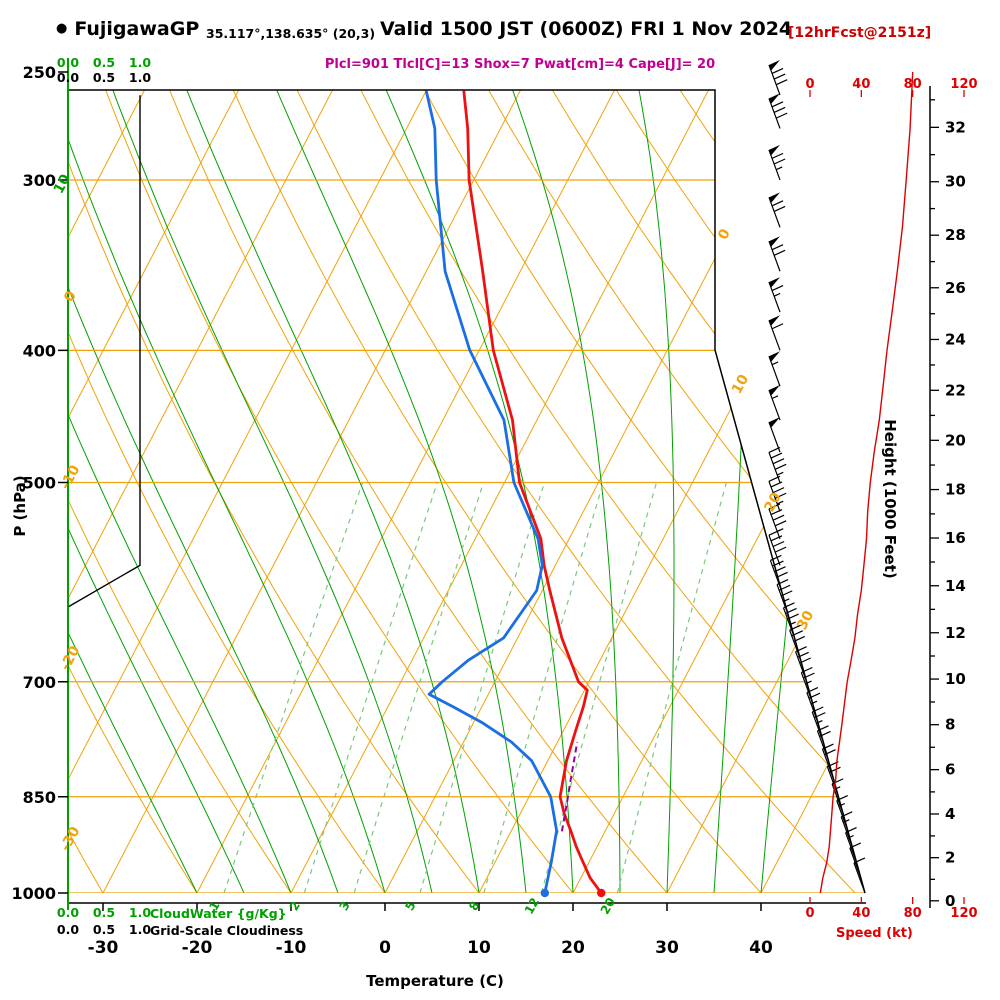 This screenshot has width=1000, height=1000. What do you see at coordinates (955, 538) in the screenshot?
I see `height-tick-label: 16` at bounding box center [955, 538].